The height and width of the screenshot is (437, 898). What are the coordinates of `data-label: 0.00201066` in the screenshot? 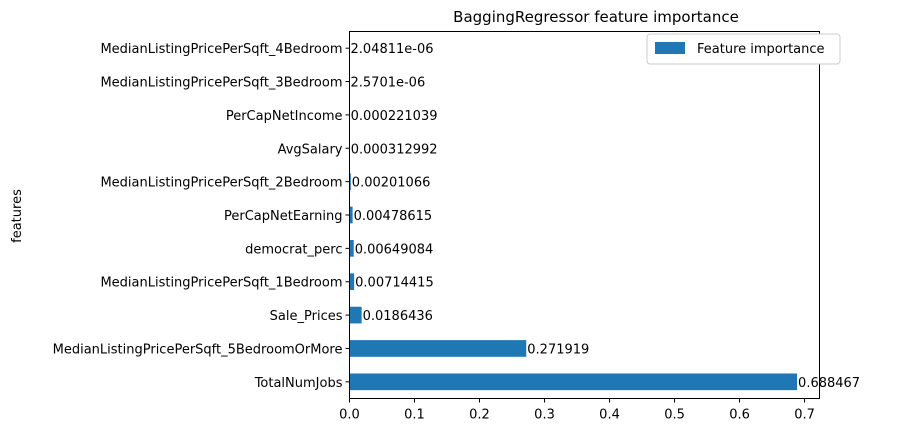 It's located at (391, 183).